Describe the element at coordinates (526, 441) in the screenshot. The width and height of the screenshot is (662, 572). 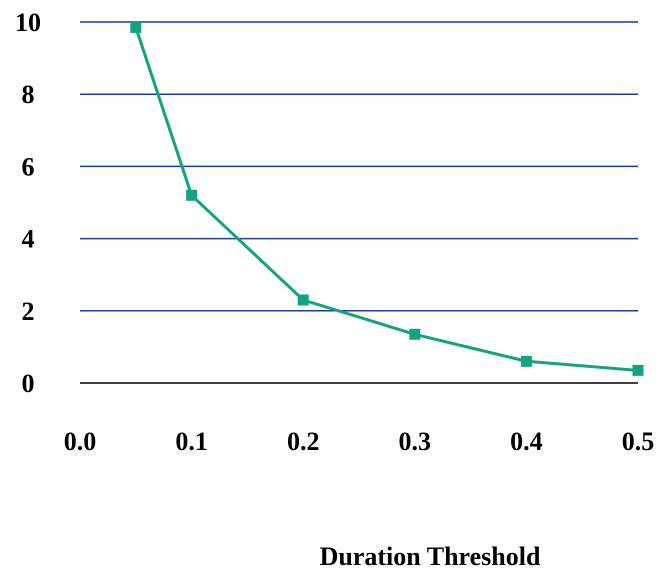
I see `x-tick-label-0.4: 0.4` at that location.